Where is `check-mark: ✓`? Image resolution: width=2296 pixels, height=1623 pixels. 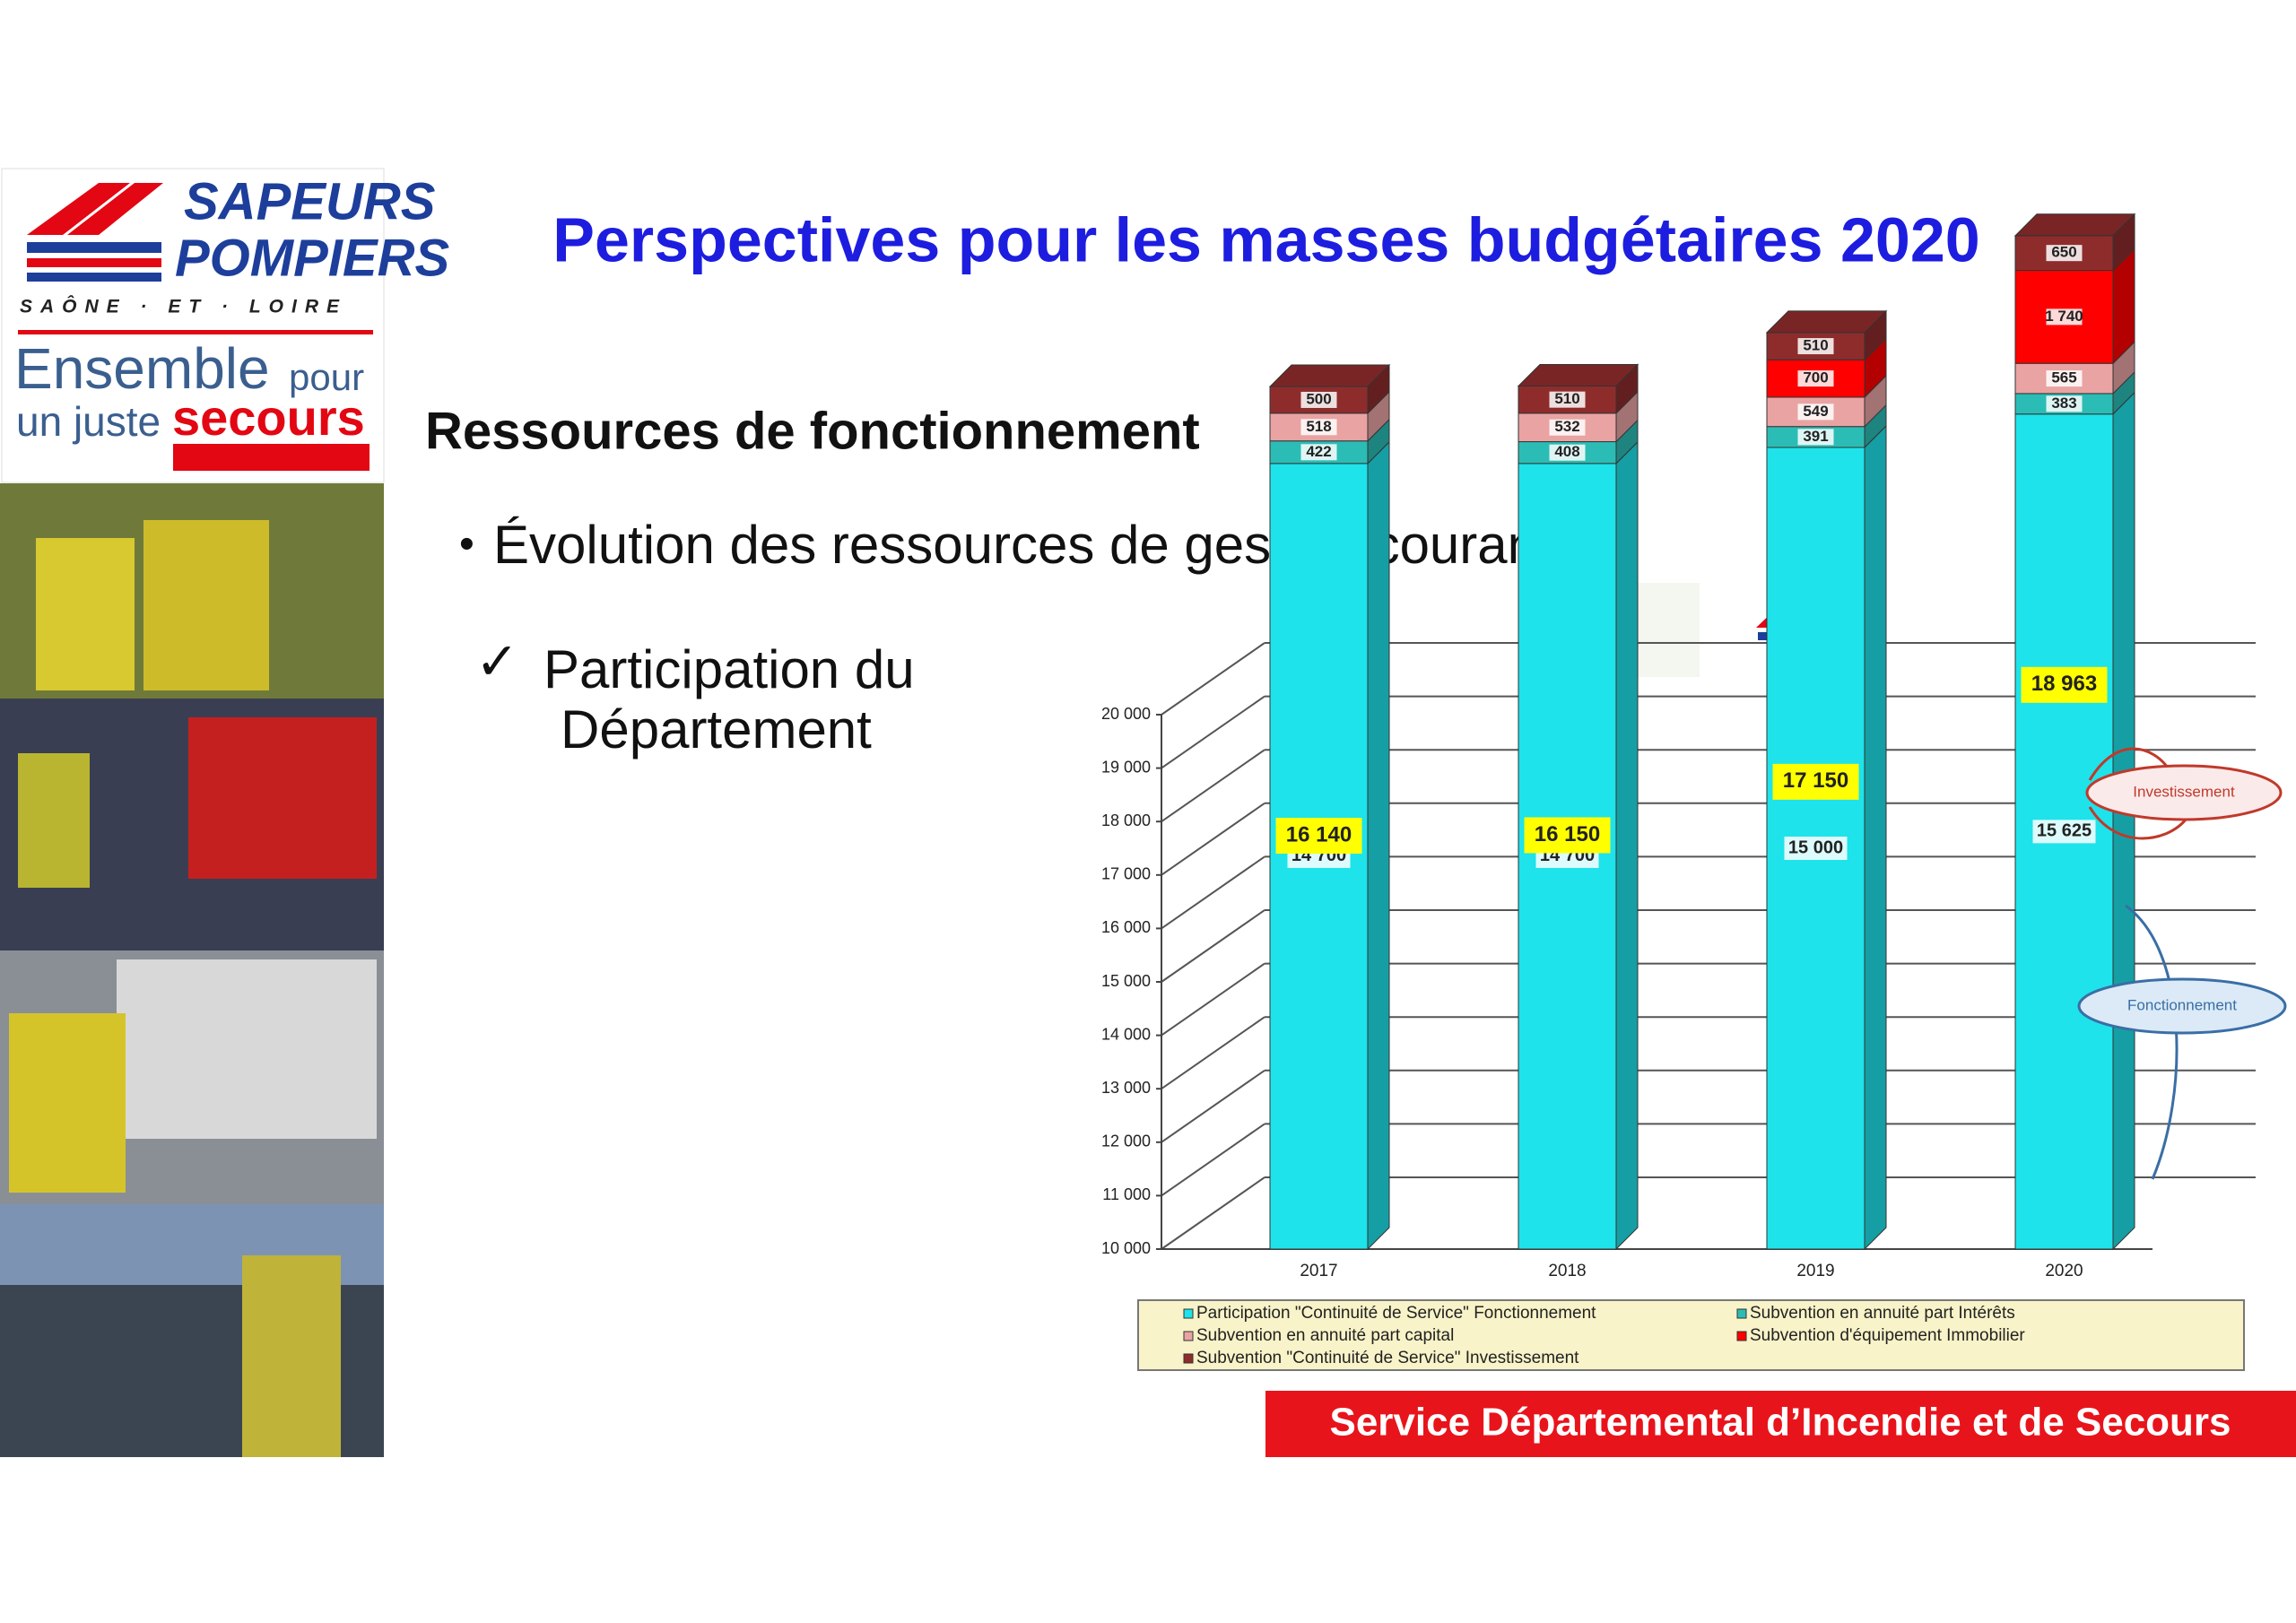 check-mark: ✓ is located at coordinates (497, 661).